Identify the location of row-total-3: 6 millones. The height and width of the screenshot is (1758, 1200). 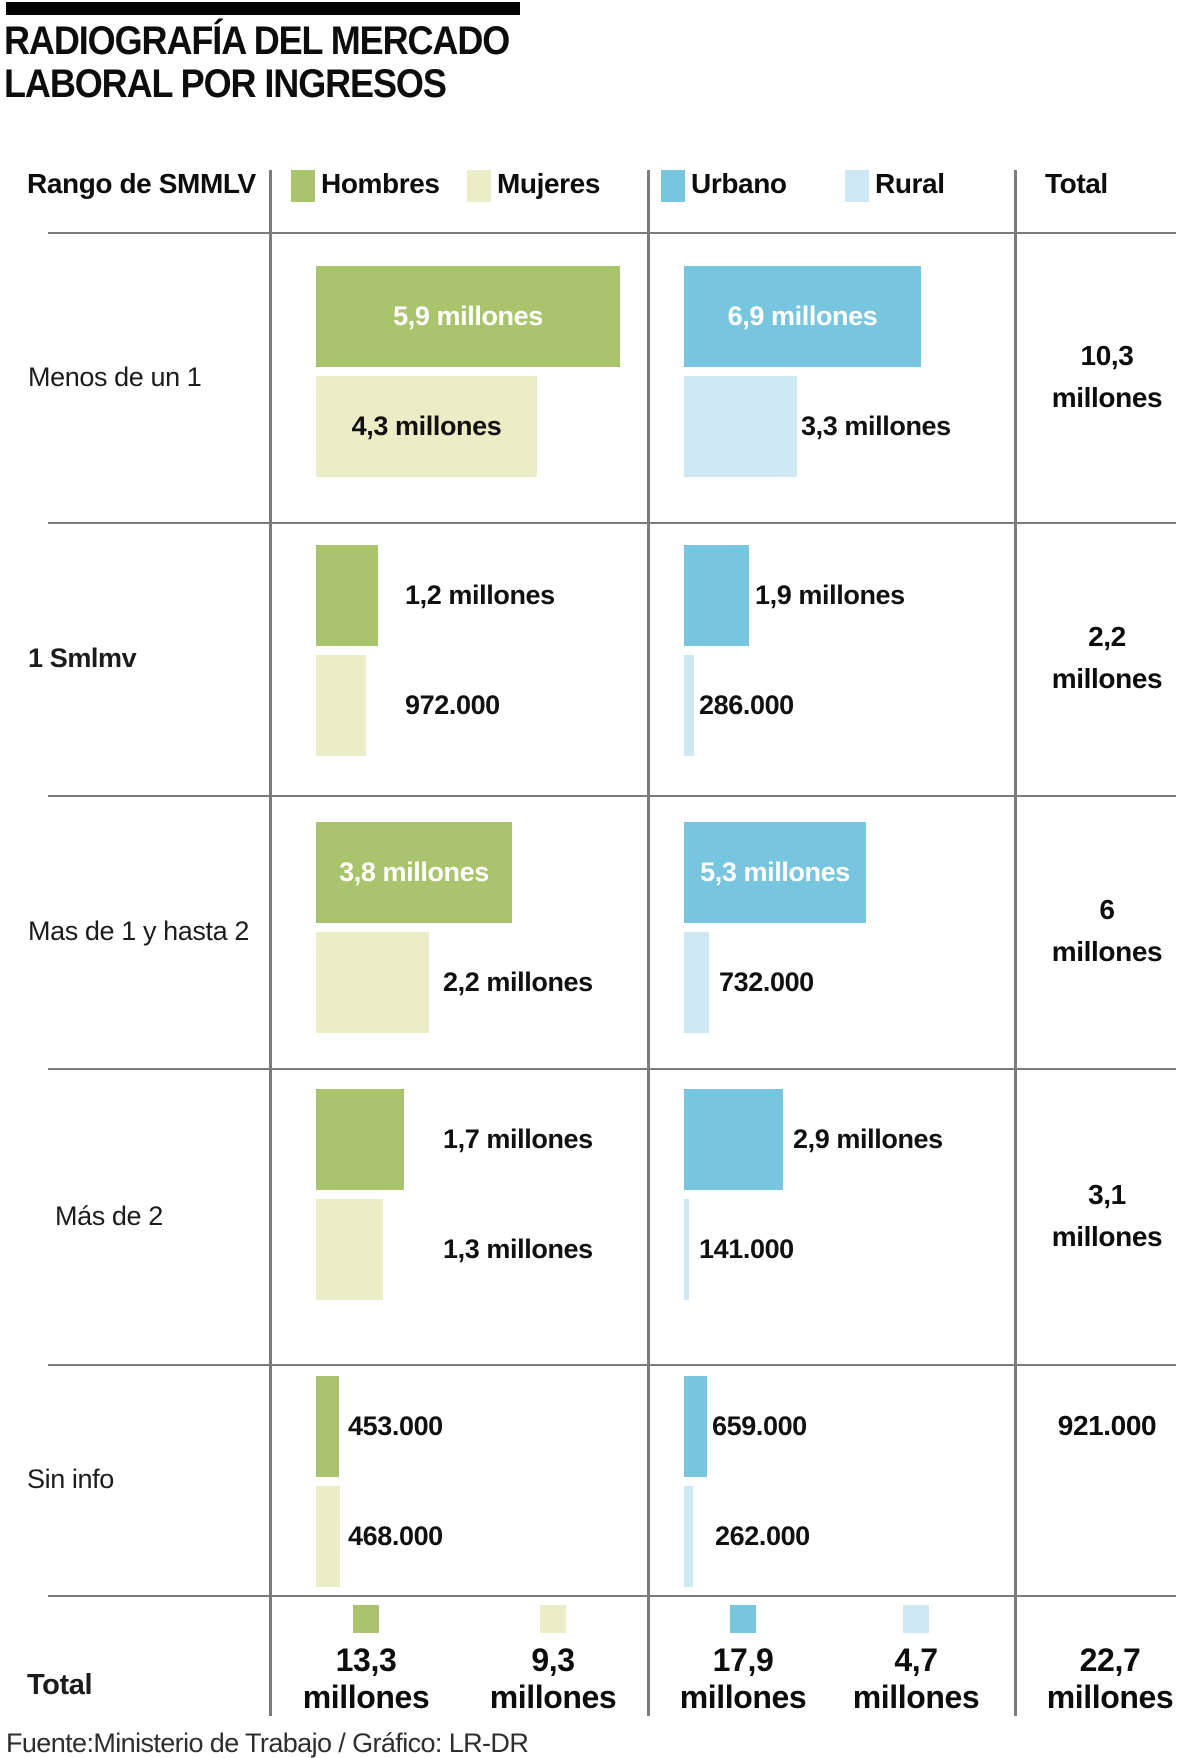
(1107, 930).